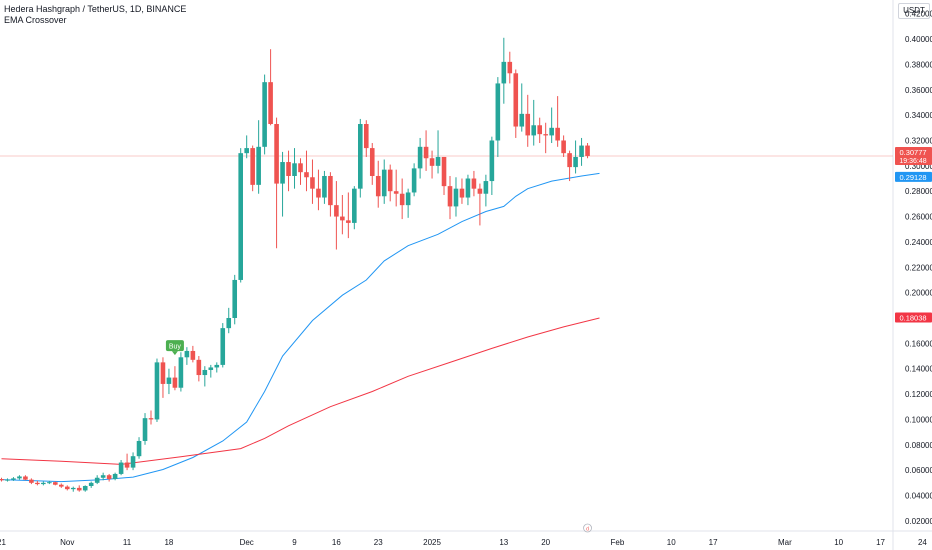  Describe the element at coordinates (918, 191) in the screenshot. I see `y-tick-label: 0.28000` at that location.